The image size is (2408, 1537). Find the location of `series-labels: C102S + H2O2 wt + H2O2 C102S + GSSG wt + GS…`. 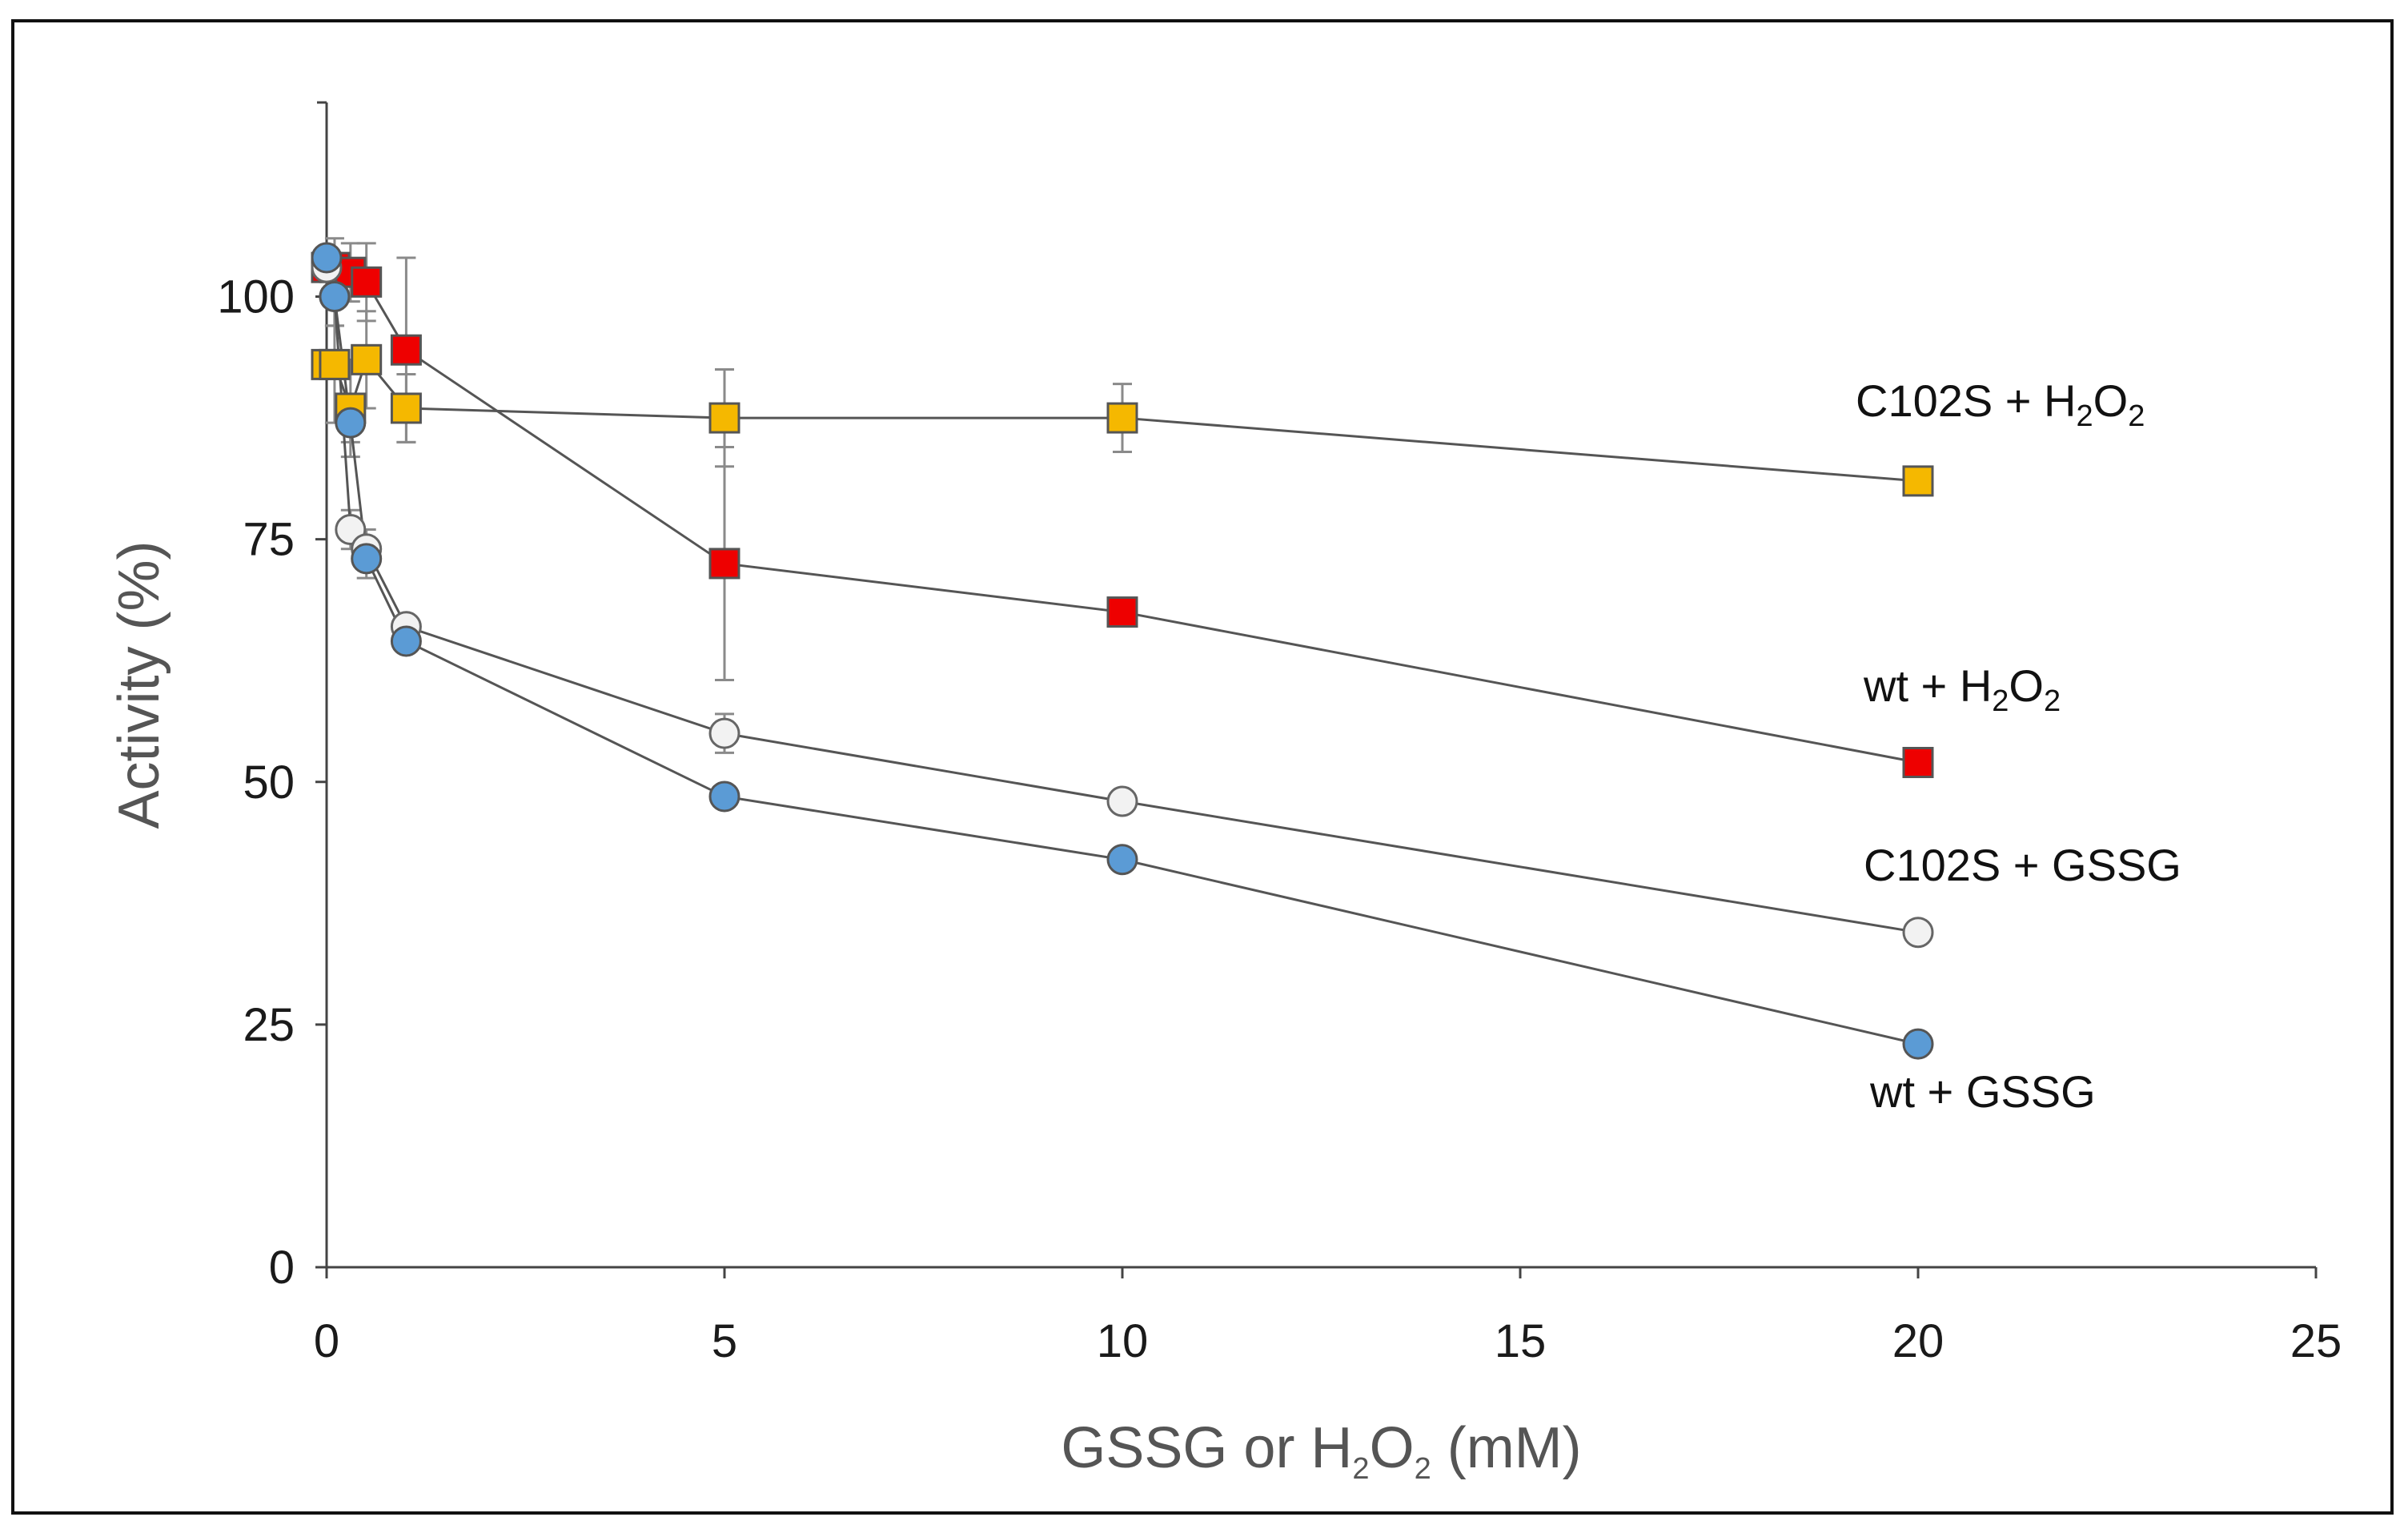

series-labels: C102S + H2O2 wt + H2O2 C102S + GSSG wt + GS… is located at coordinates (2018, 746).